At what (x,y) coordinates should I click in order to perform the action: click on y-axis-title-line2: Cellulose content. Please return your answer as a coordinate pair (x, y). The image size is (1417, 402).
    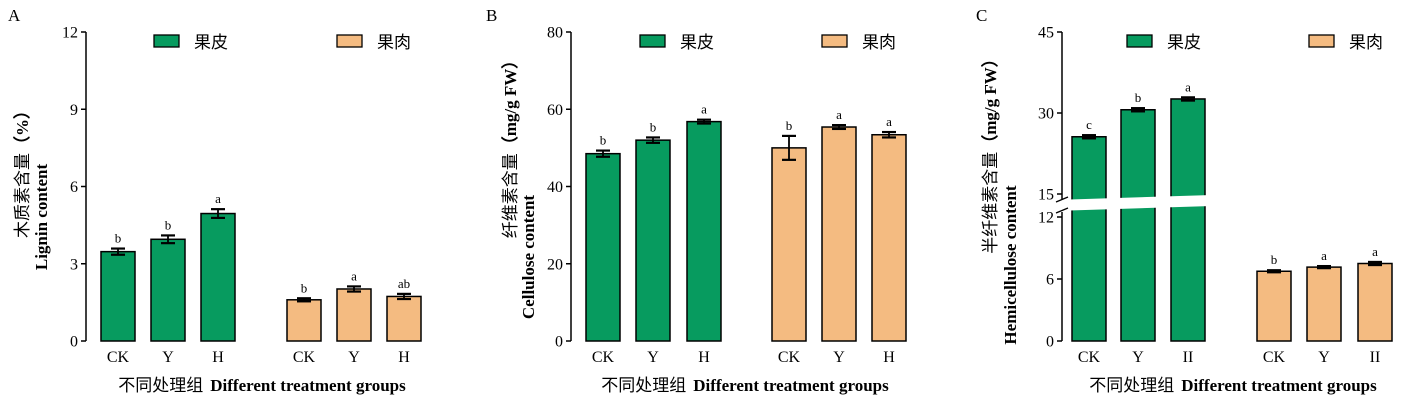
    Looking at the image, I should click on (528, 257).